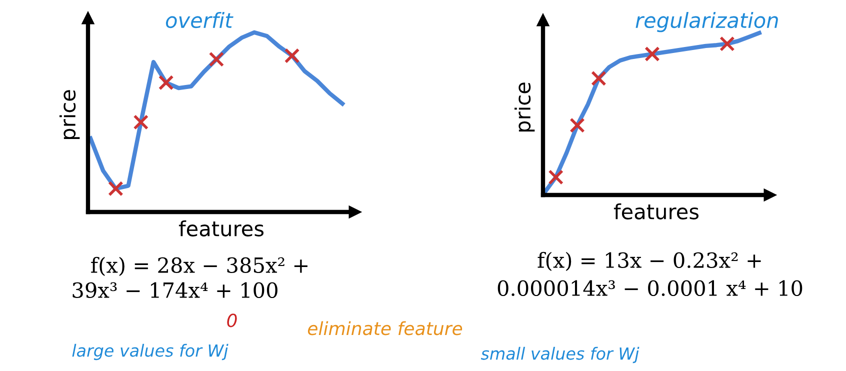 This screenshot has height=371, width=846. I want to click on text: 0, so click(232, 321).